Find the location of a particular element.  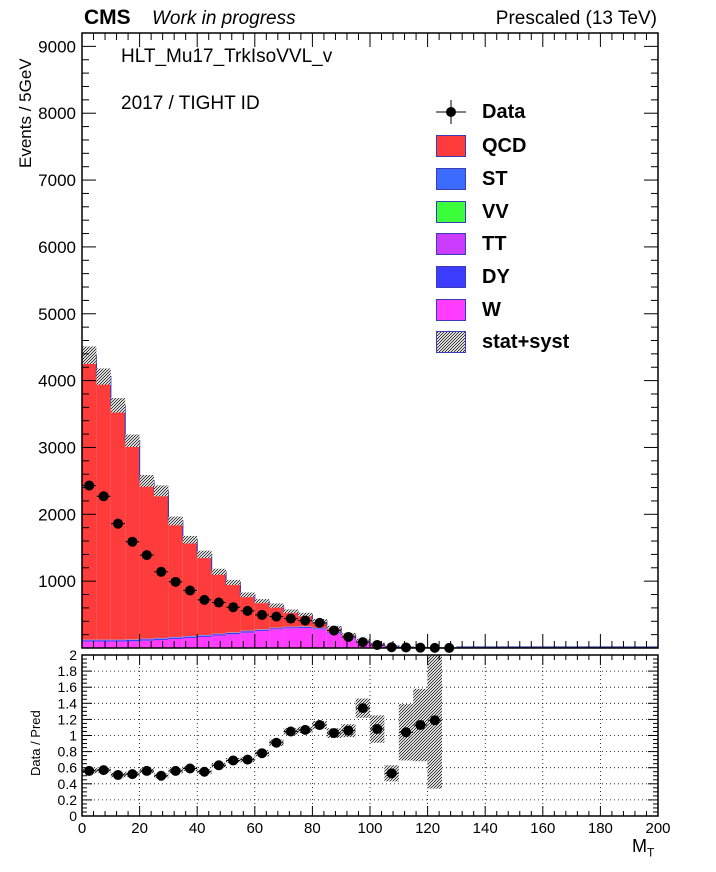

ratio-y-tick-label: 1.4 is located at coordinates (68, 703).